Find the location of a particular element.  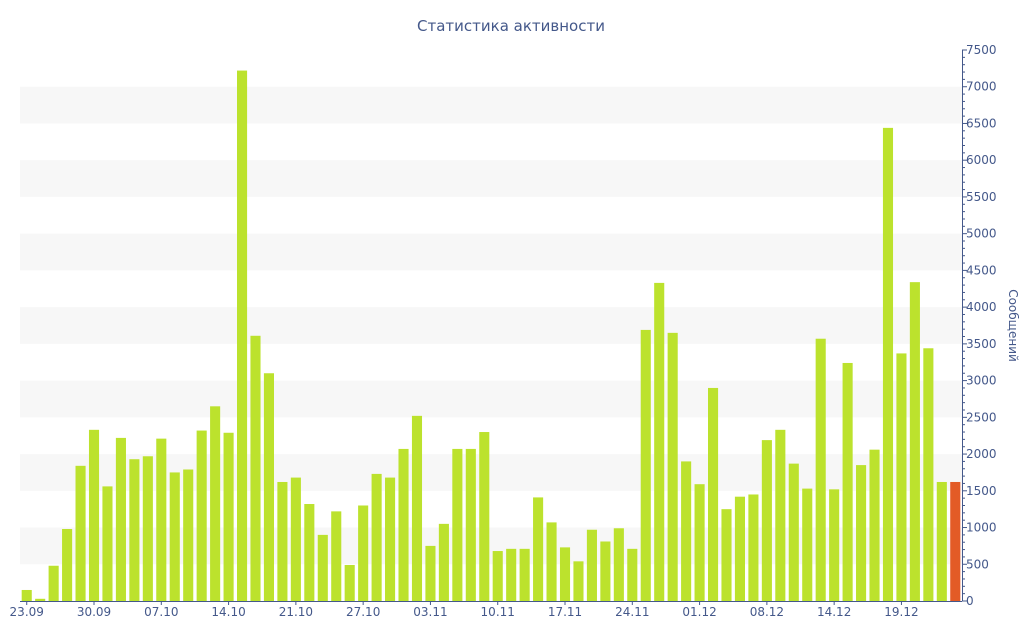

x-tick-label: 14.12 is located at coordinates (834, 612).